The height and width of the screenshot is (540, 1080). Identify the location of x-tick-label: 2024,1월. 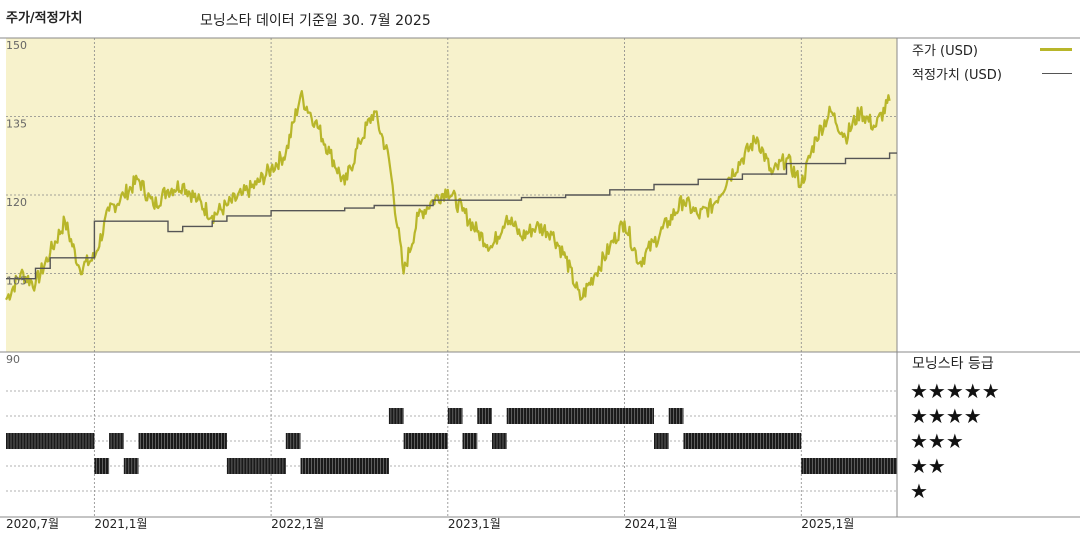
(651, 524).